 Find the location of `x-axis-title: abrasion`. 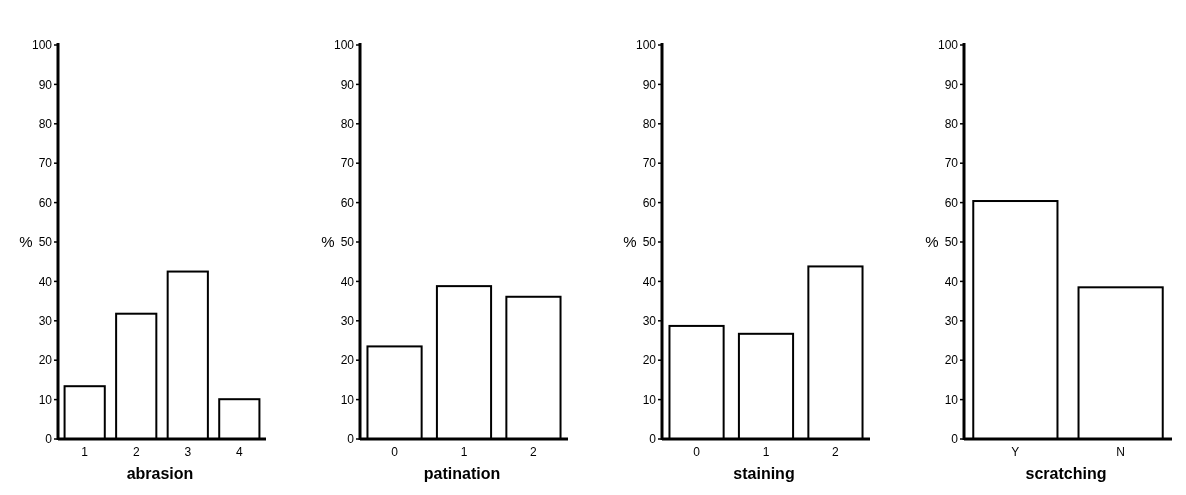

x-axis-title: abrasion is located at coordinates (160, 473).